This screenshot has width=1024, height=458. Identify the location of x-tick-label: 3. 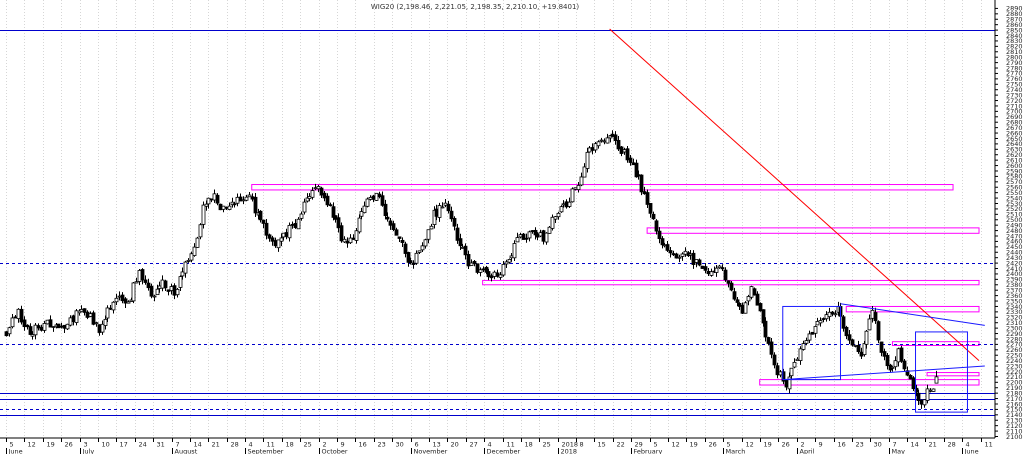
(86, 445).